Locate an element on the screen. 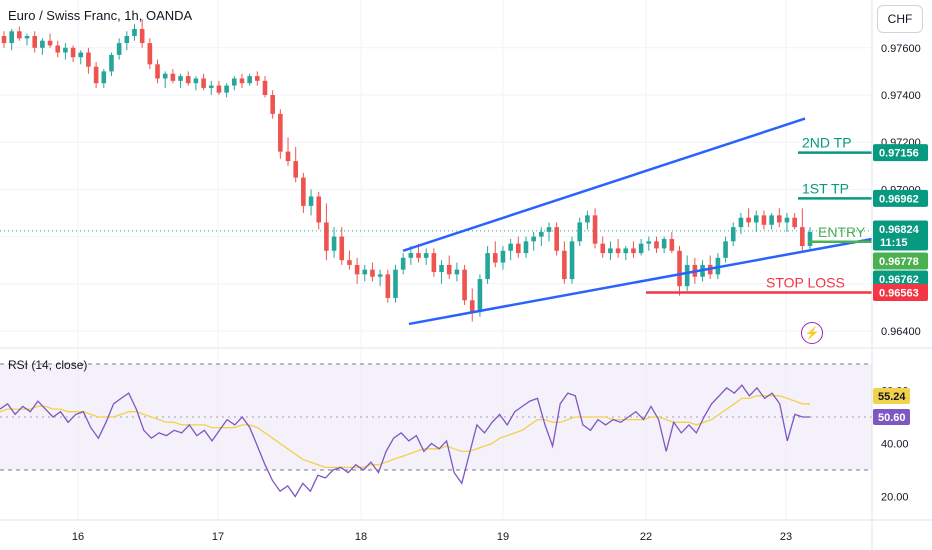 The image size is (932, 550). time-tick-label: 22 is located at coordinates (646, 537).